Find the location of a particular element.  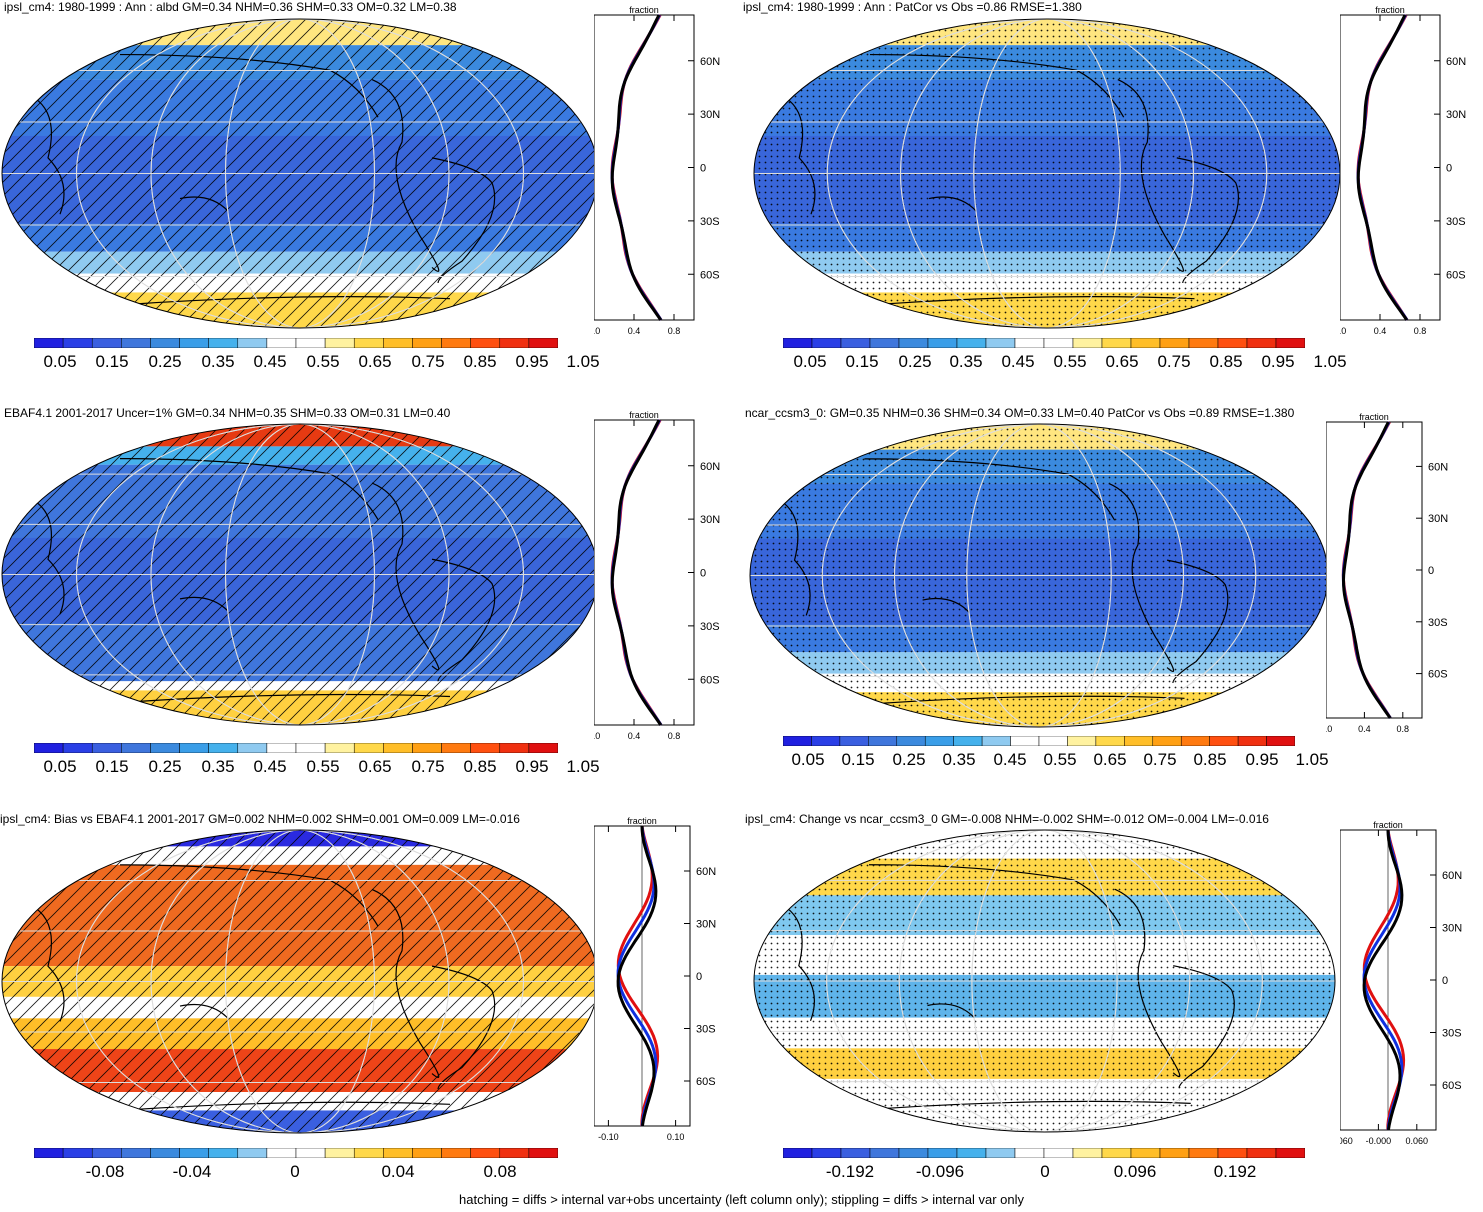

zonal-mean-plot: fraction 60N 30N 0 30S 60S -0.10 0.10 is located at coordinates (655, 979).